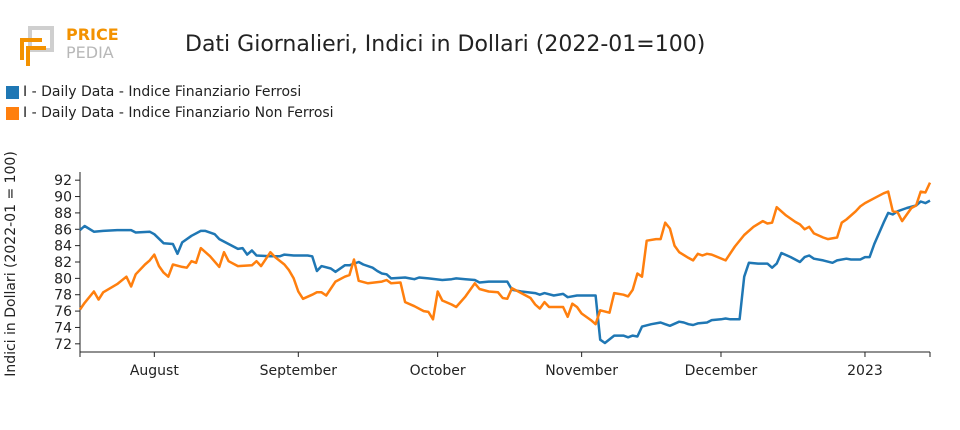  What do you see at coordinates (63, 328) in the screenshot?
I see `y-tick-label: 74` at bounding box center [63, 328].